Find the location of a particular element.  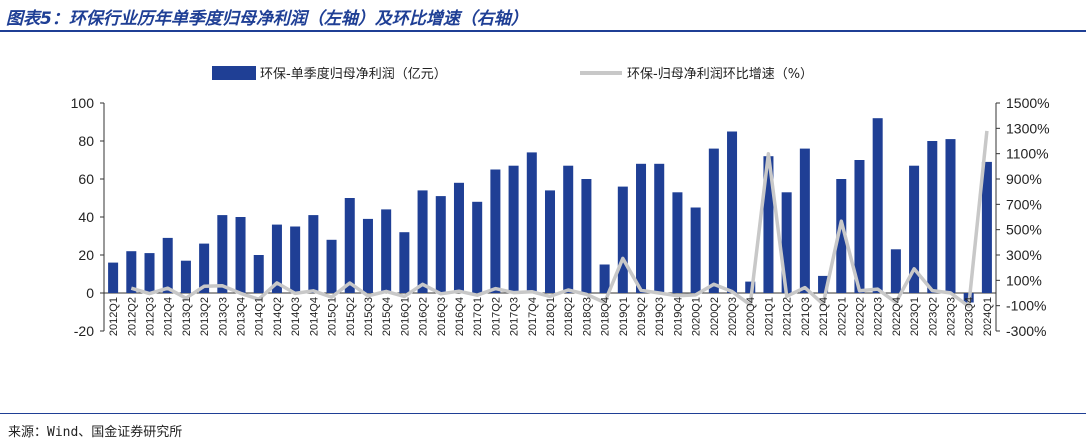

x-tick-label: 2019Q4 is located at coordinates (678, 316).